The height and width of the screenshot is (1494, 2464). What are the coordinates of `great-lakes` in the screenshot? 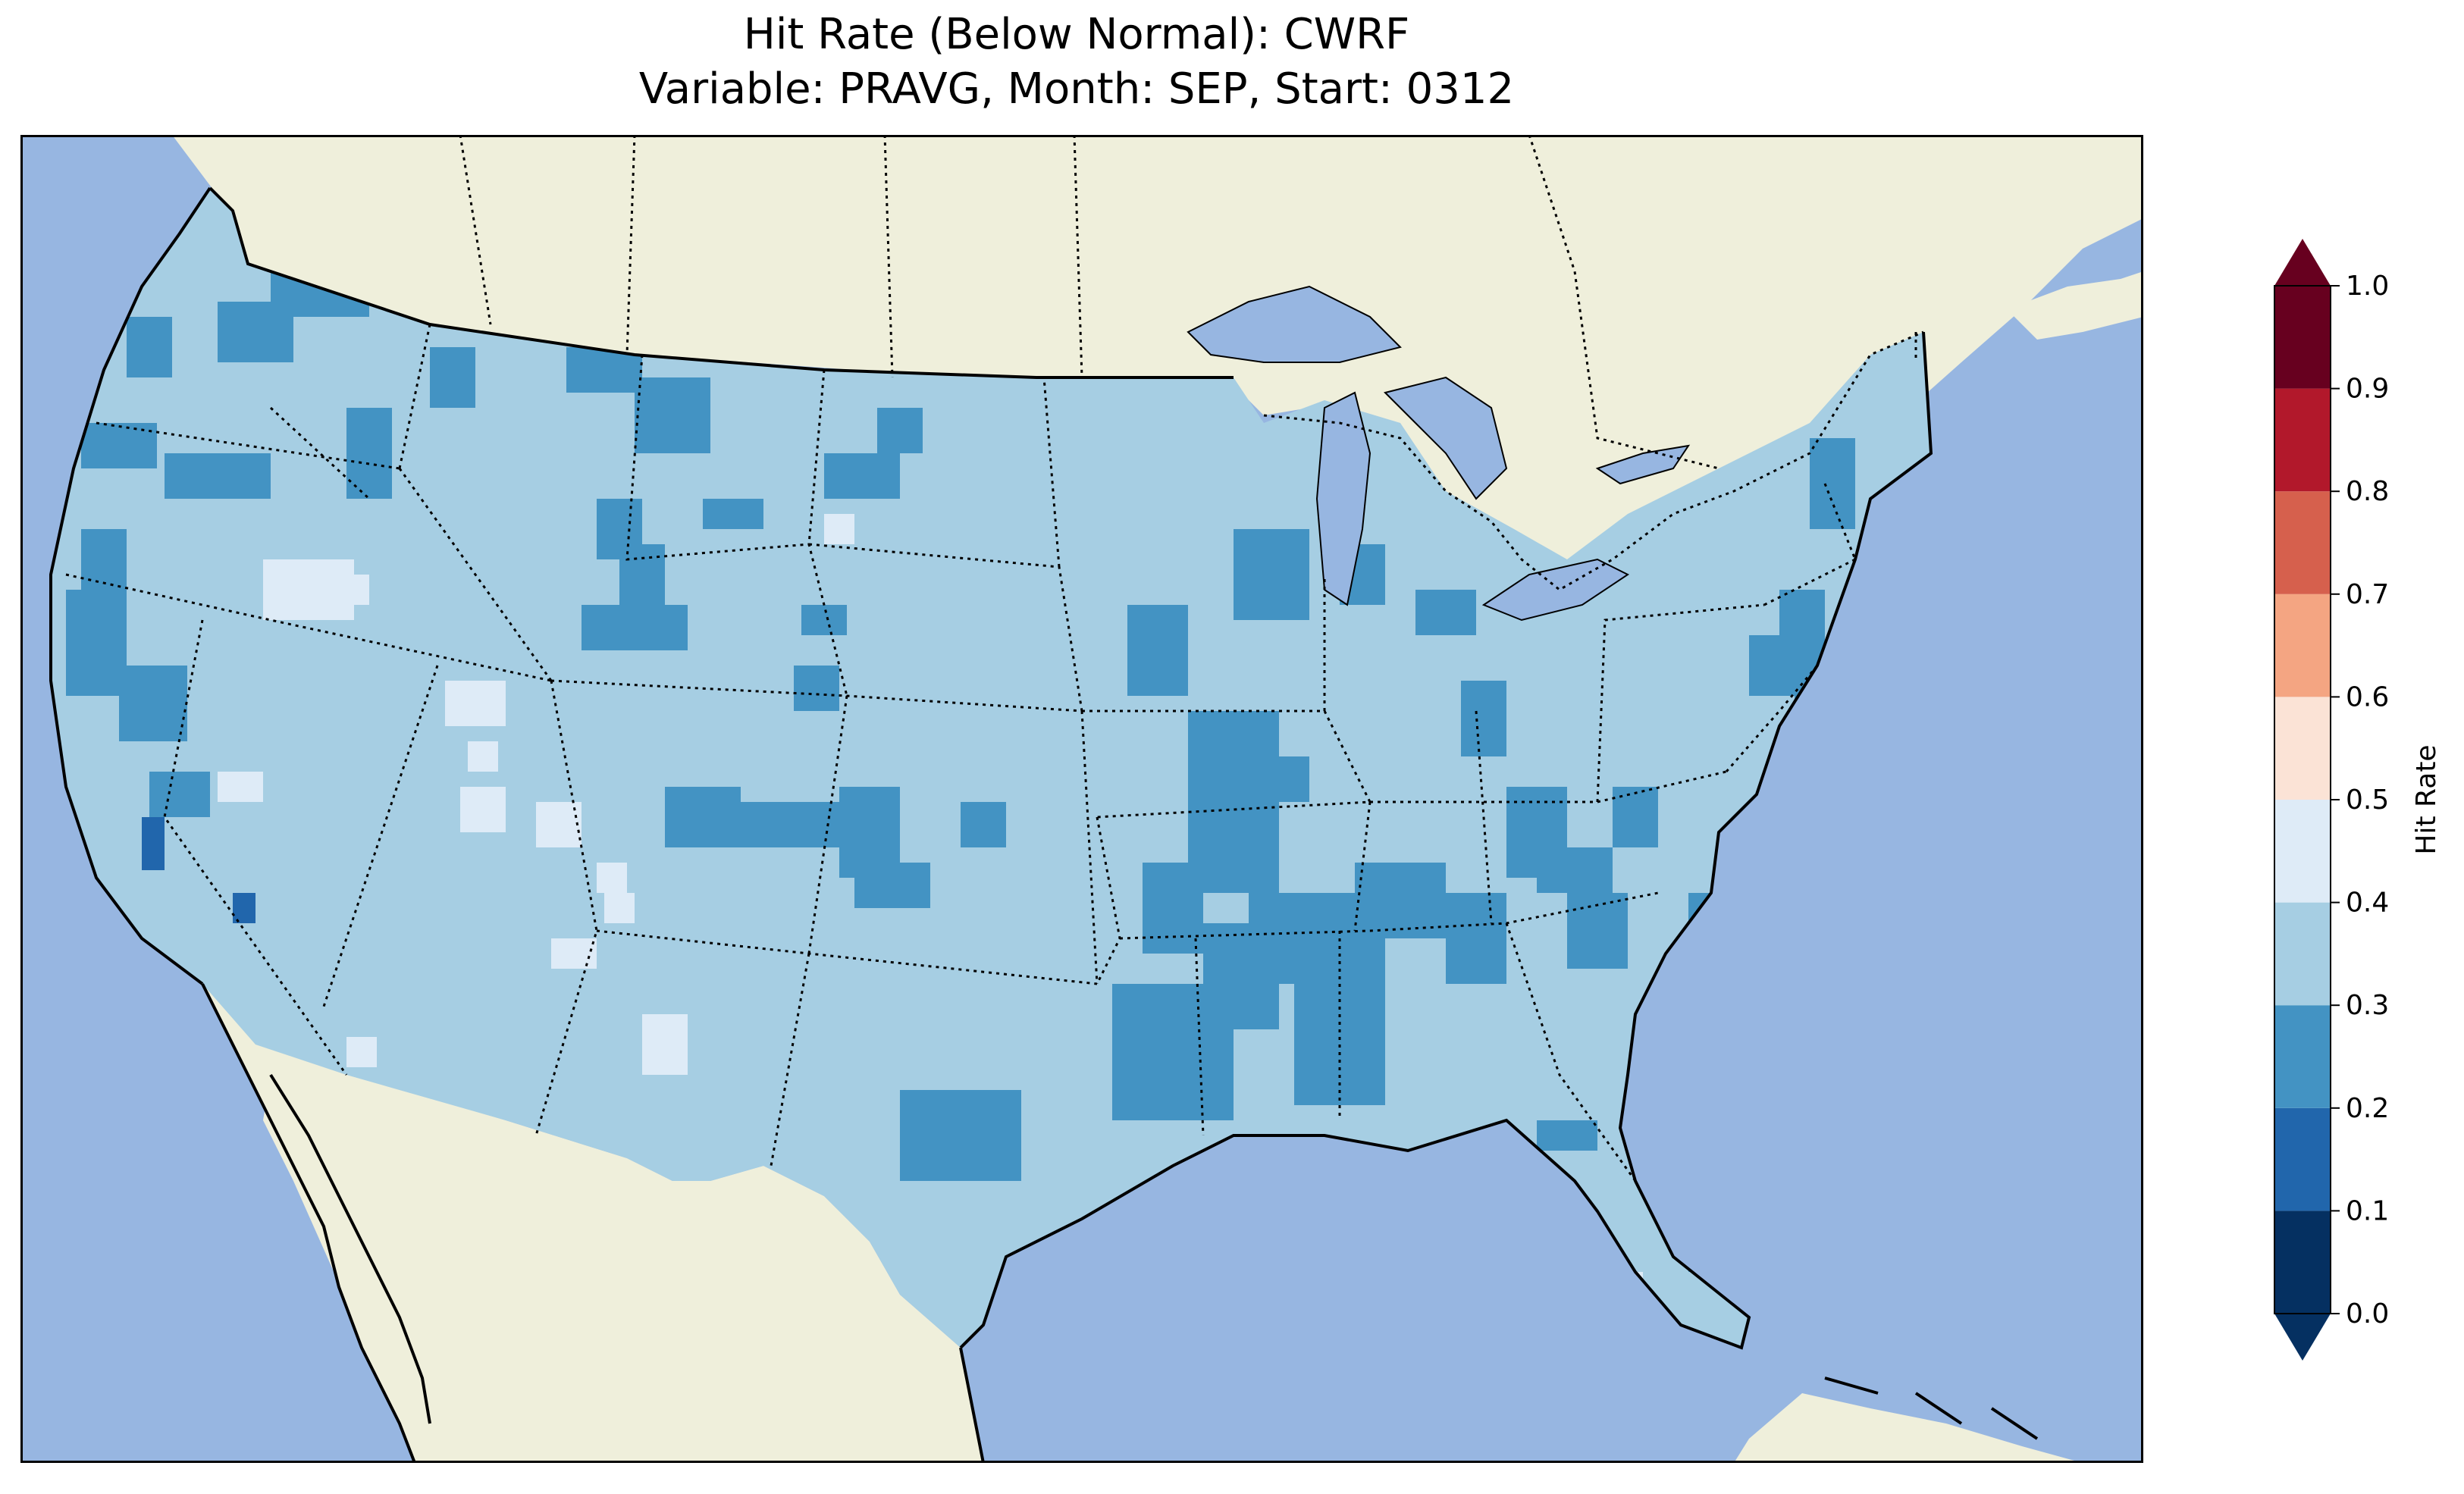 It's located at (1439, 453).